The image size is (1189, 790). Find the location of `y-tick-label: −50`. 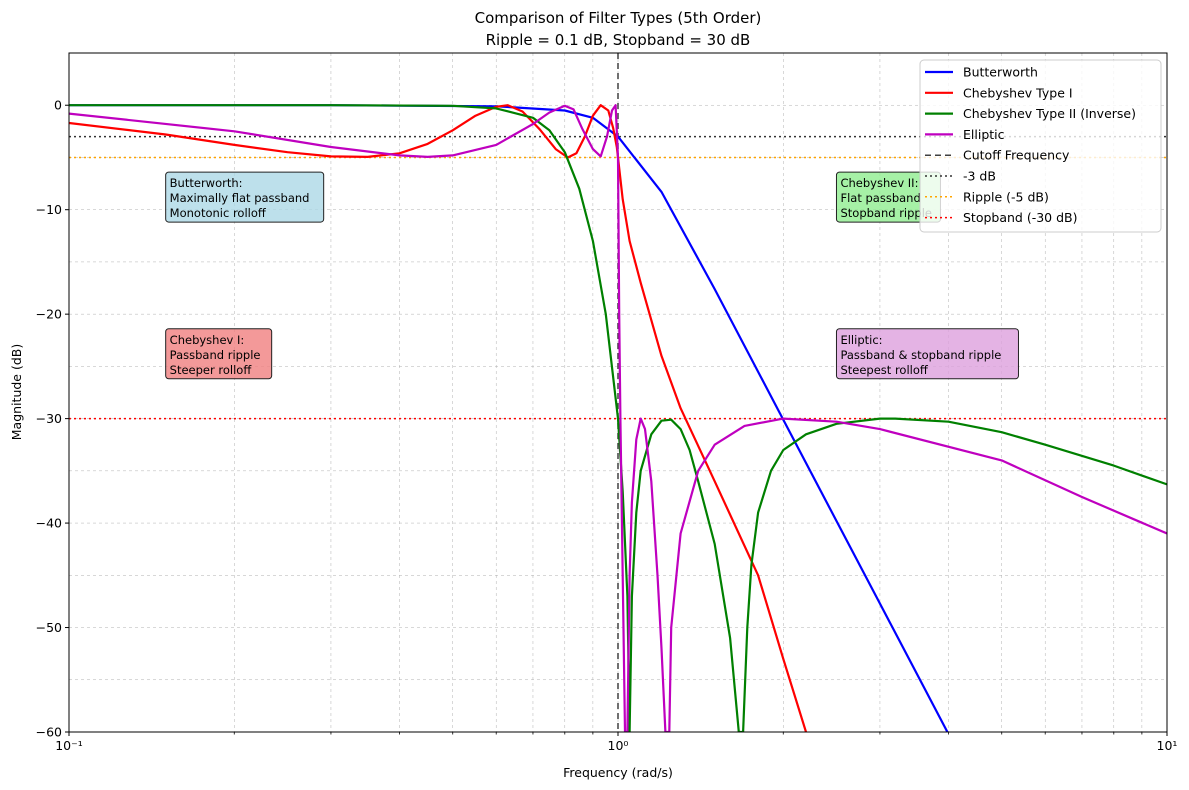

y-tick-label: −50 is located at coordinates (49, 627).